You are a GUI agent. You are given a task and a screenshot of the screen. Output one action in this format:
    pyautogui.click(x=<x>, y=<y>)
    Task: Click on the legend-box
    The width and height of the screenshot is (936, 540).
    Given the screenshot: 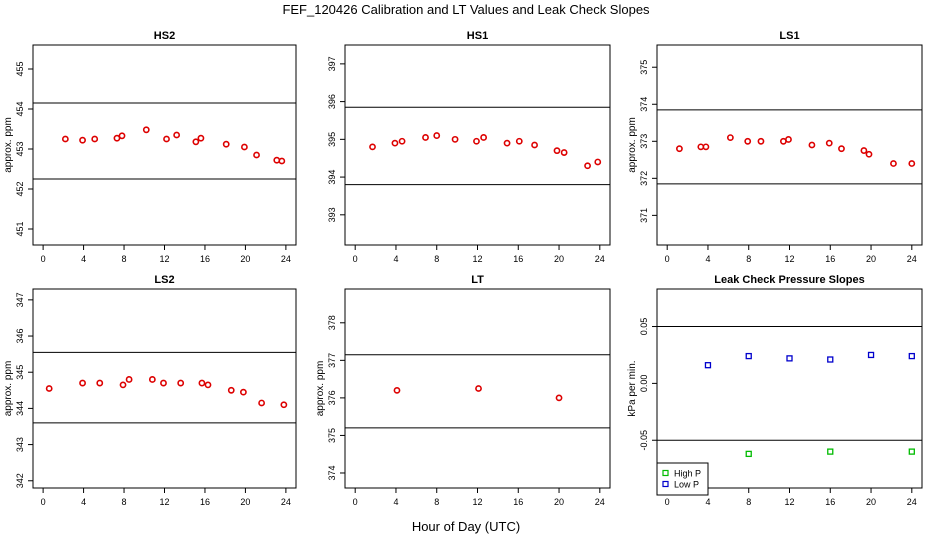 What is the action you would take?
    pyautogui.click(x=682, y=479)
    